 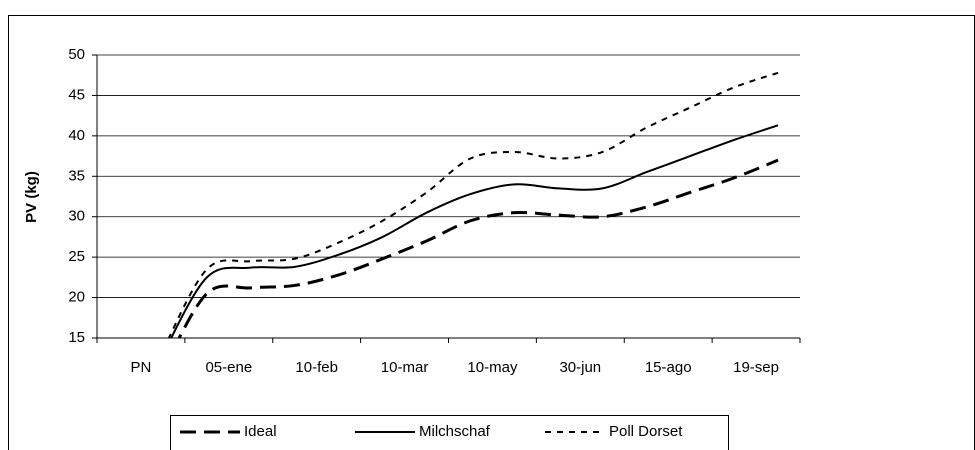 What do you see at coordinates (228, 367) in the screenshot?
I see `x-tick-label: 05-ene` at bounding box center [228, 367].